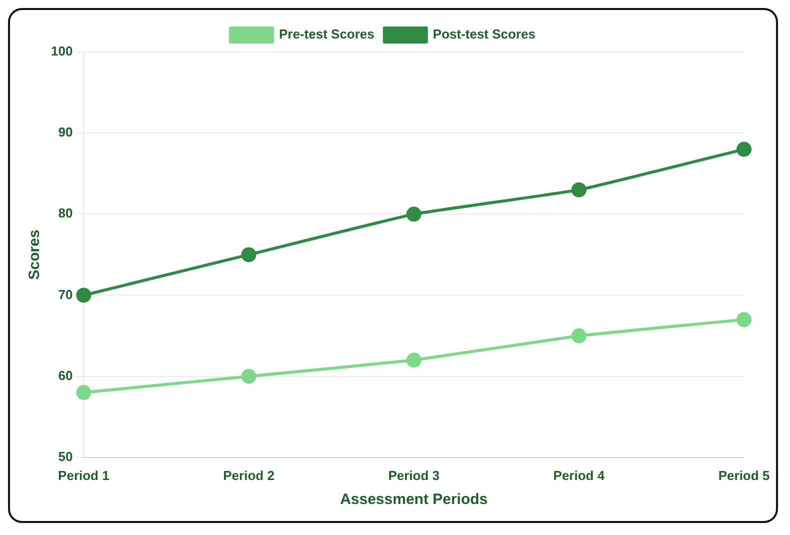 Image resolution: width=790 pixels, height=535 pixels. Describe the element at coordinates (65, 375) in the screenshot. I see `y-tick-label: 60` at that location.